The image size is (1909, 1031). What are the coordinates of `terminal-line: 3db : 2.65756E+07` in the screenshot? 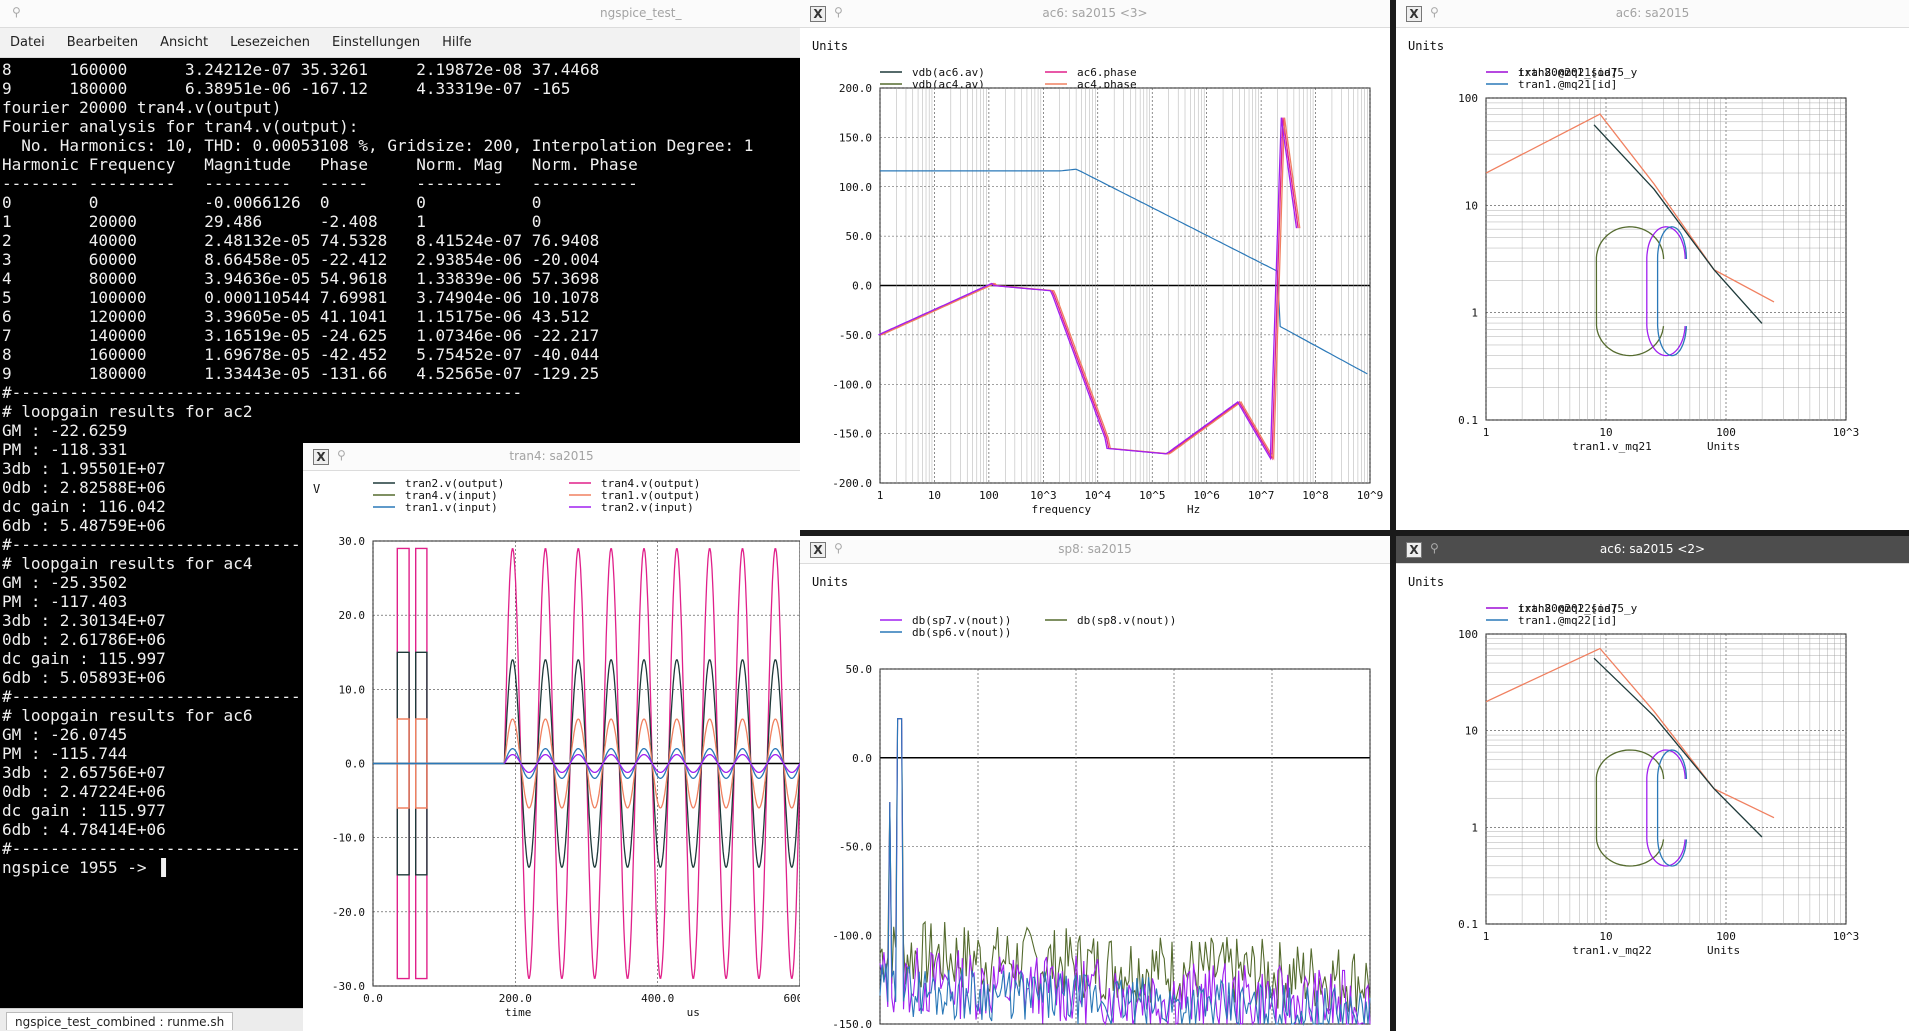 It's located at (84, 772).